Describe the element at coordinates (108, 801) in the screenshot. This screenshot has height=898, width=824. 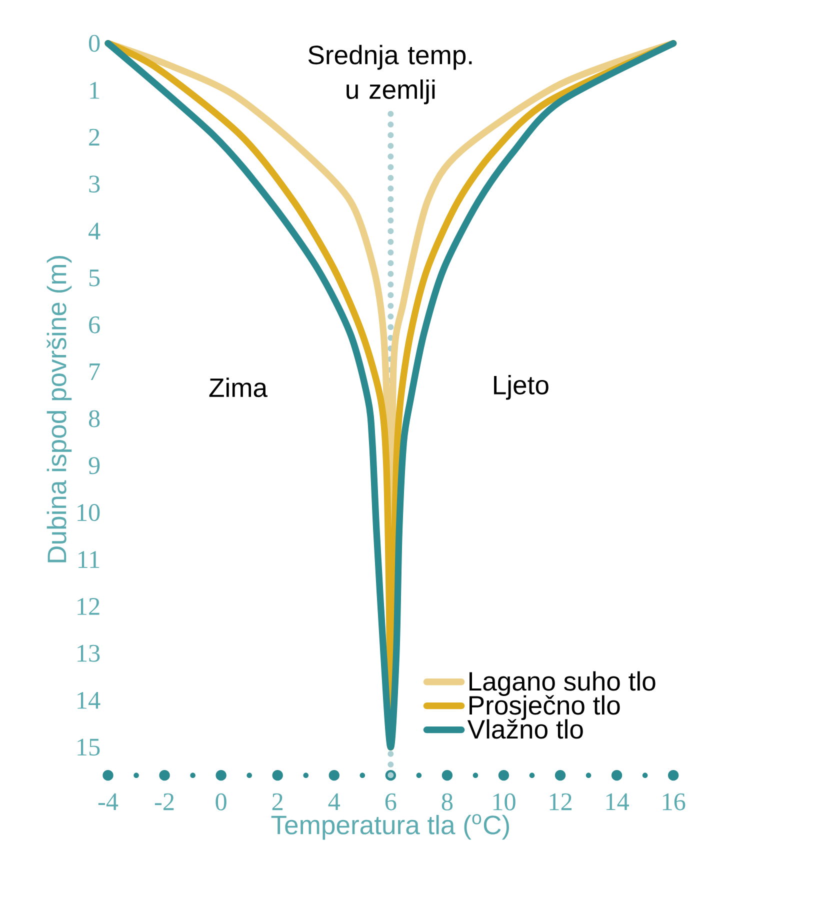
I see `x-tick-label: -4` at that location.